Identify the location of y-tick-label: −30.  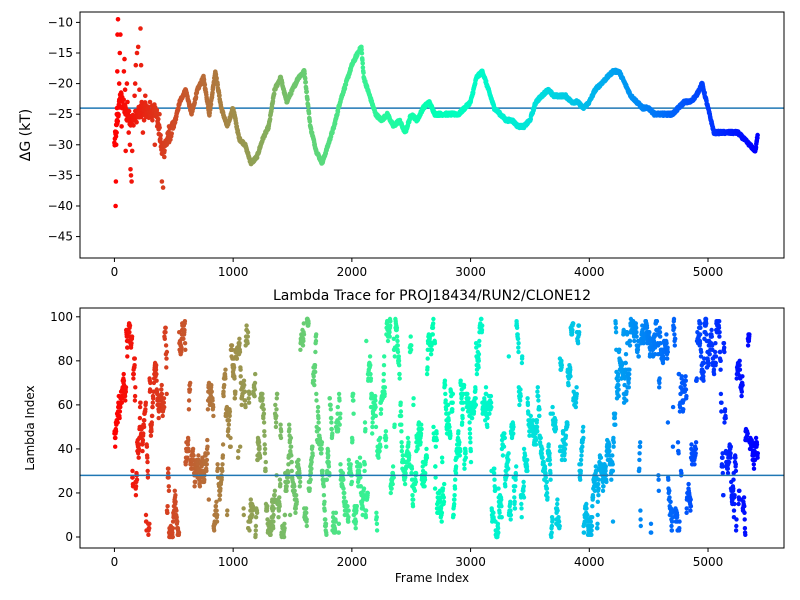
(60, 145).